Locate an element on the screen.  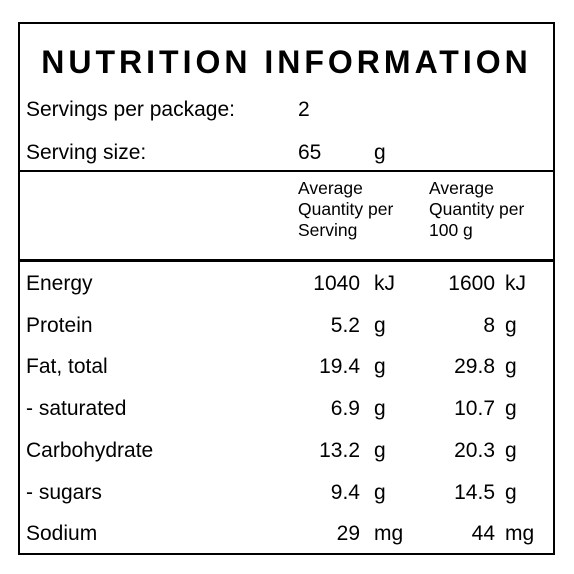
serving-size-unit: g is located at coordinates (380, 152).